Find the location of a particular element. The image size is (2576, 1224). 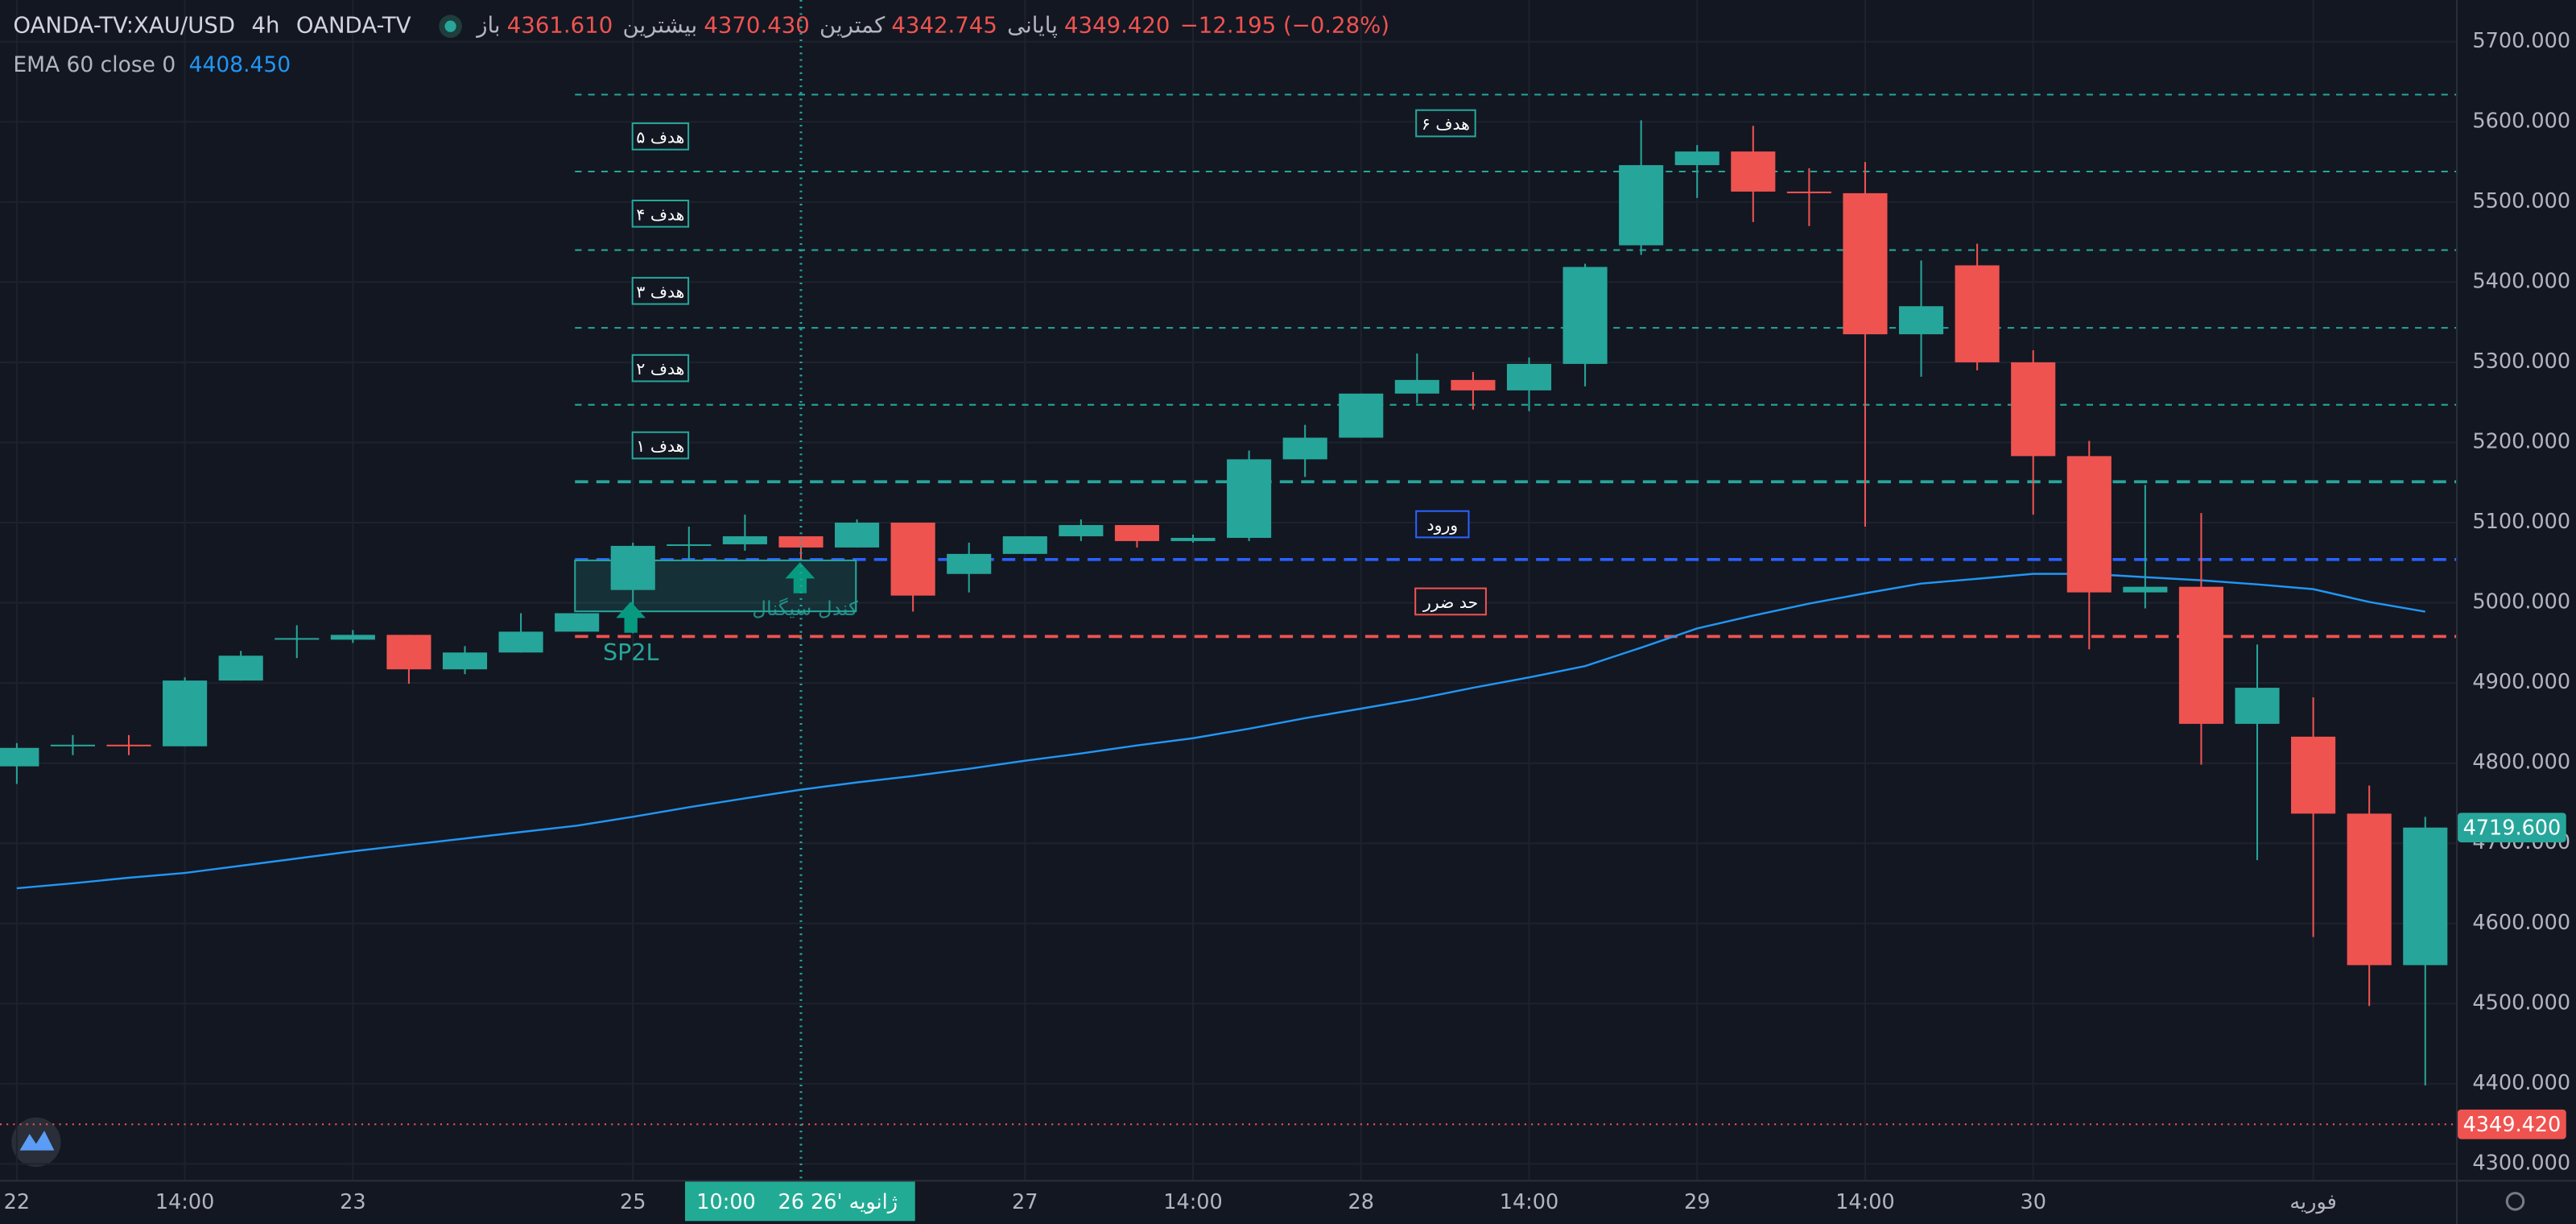

change: −12.195 (−0.28%) is located at coordinates (1284, 26).